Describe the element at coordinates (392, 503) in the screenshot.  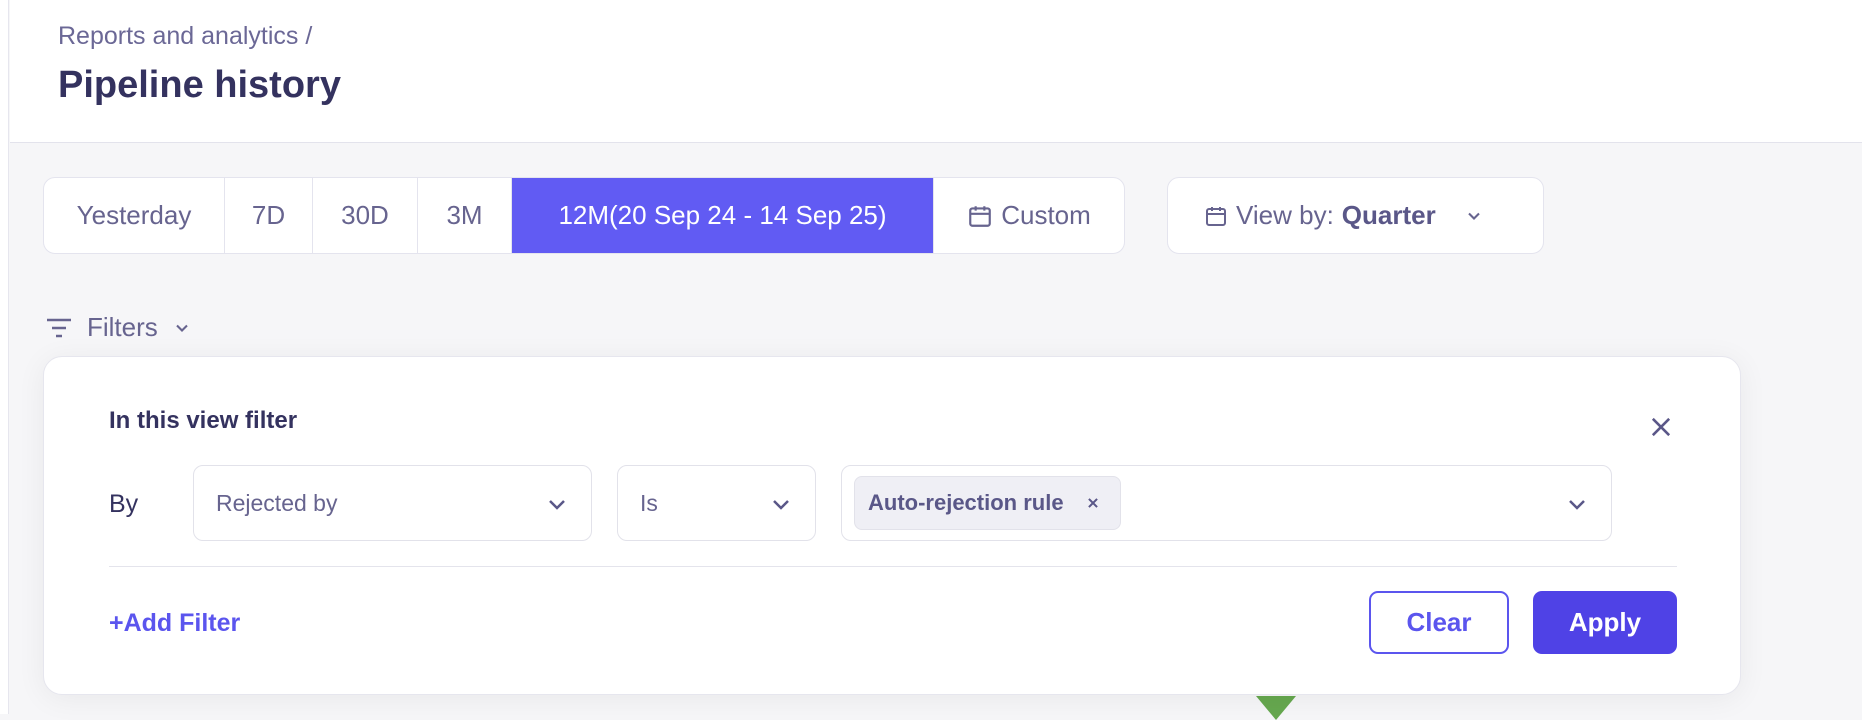
I see `field-select: Rejected by` at that location.